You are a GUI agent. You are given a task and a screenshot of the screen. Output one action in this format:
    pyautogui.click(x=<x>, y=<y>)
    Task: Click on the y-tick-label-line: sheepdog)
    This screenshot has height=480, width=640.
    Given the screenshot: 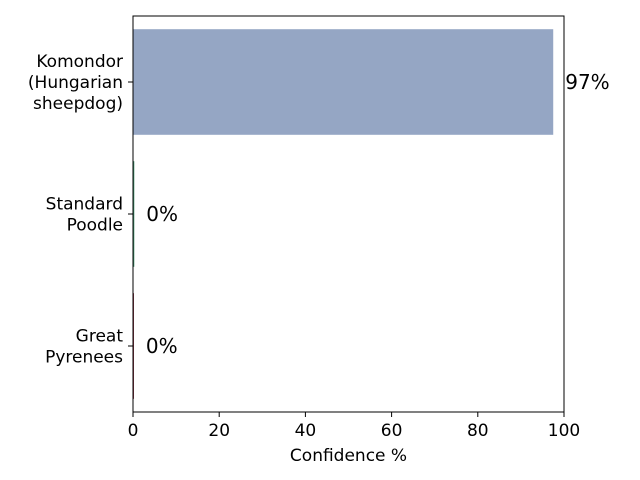 What is the action you would take?
    pyautogui.click(x=78, y=104)
    